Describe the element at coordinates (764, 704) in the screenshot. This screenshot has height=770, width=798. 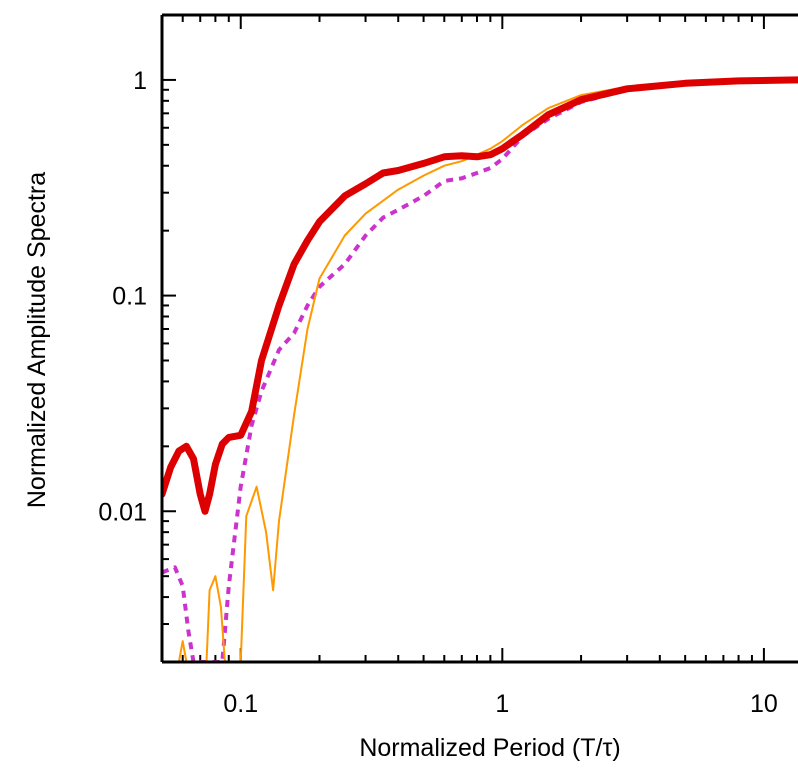
I see `x-tick-label: 10` at that location.